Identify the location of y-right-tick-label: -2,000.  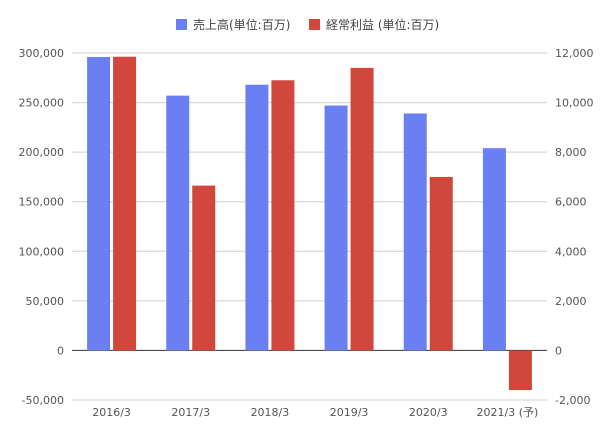
(572, 400).